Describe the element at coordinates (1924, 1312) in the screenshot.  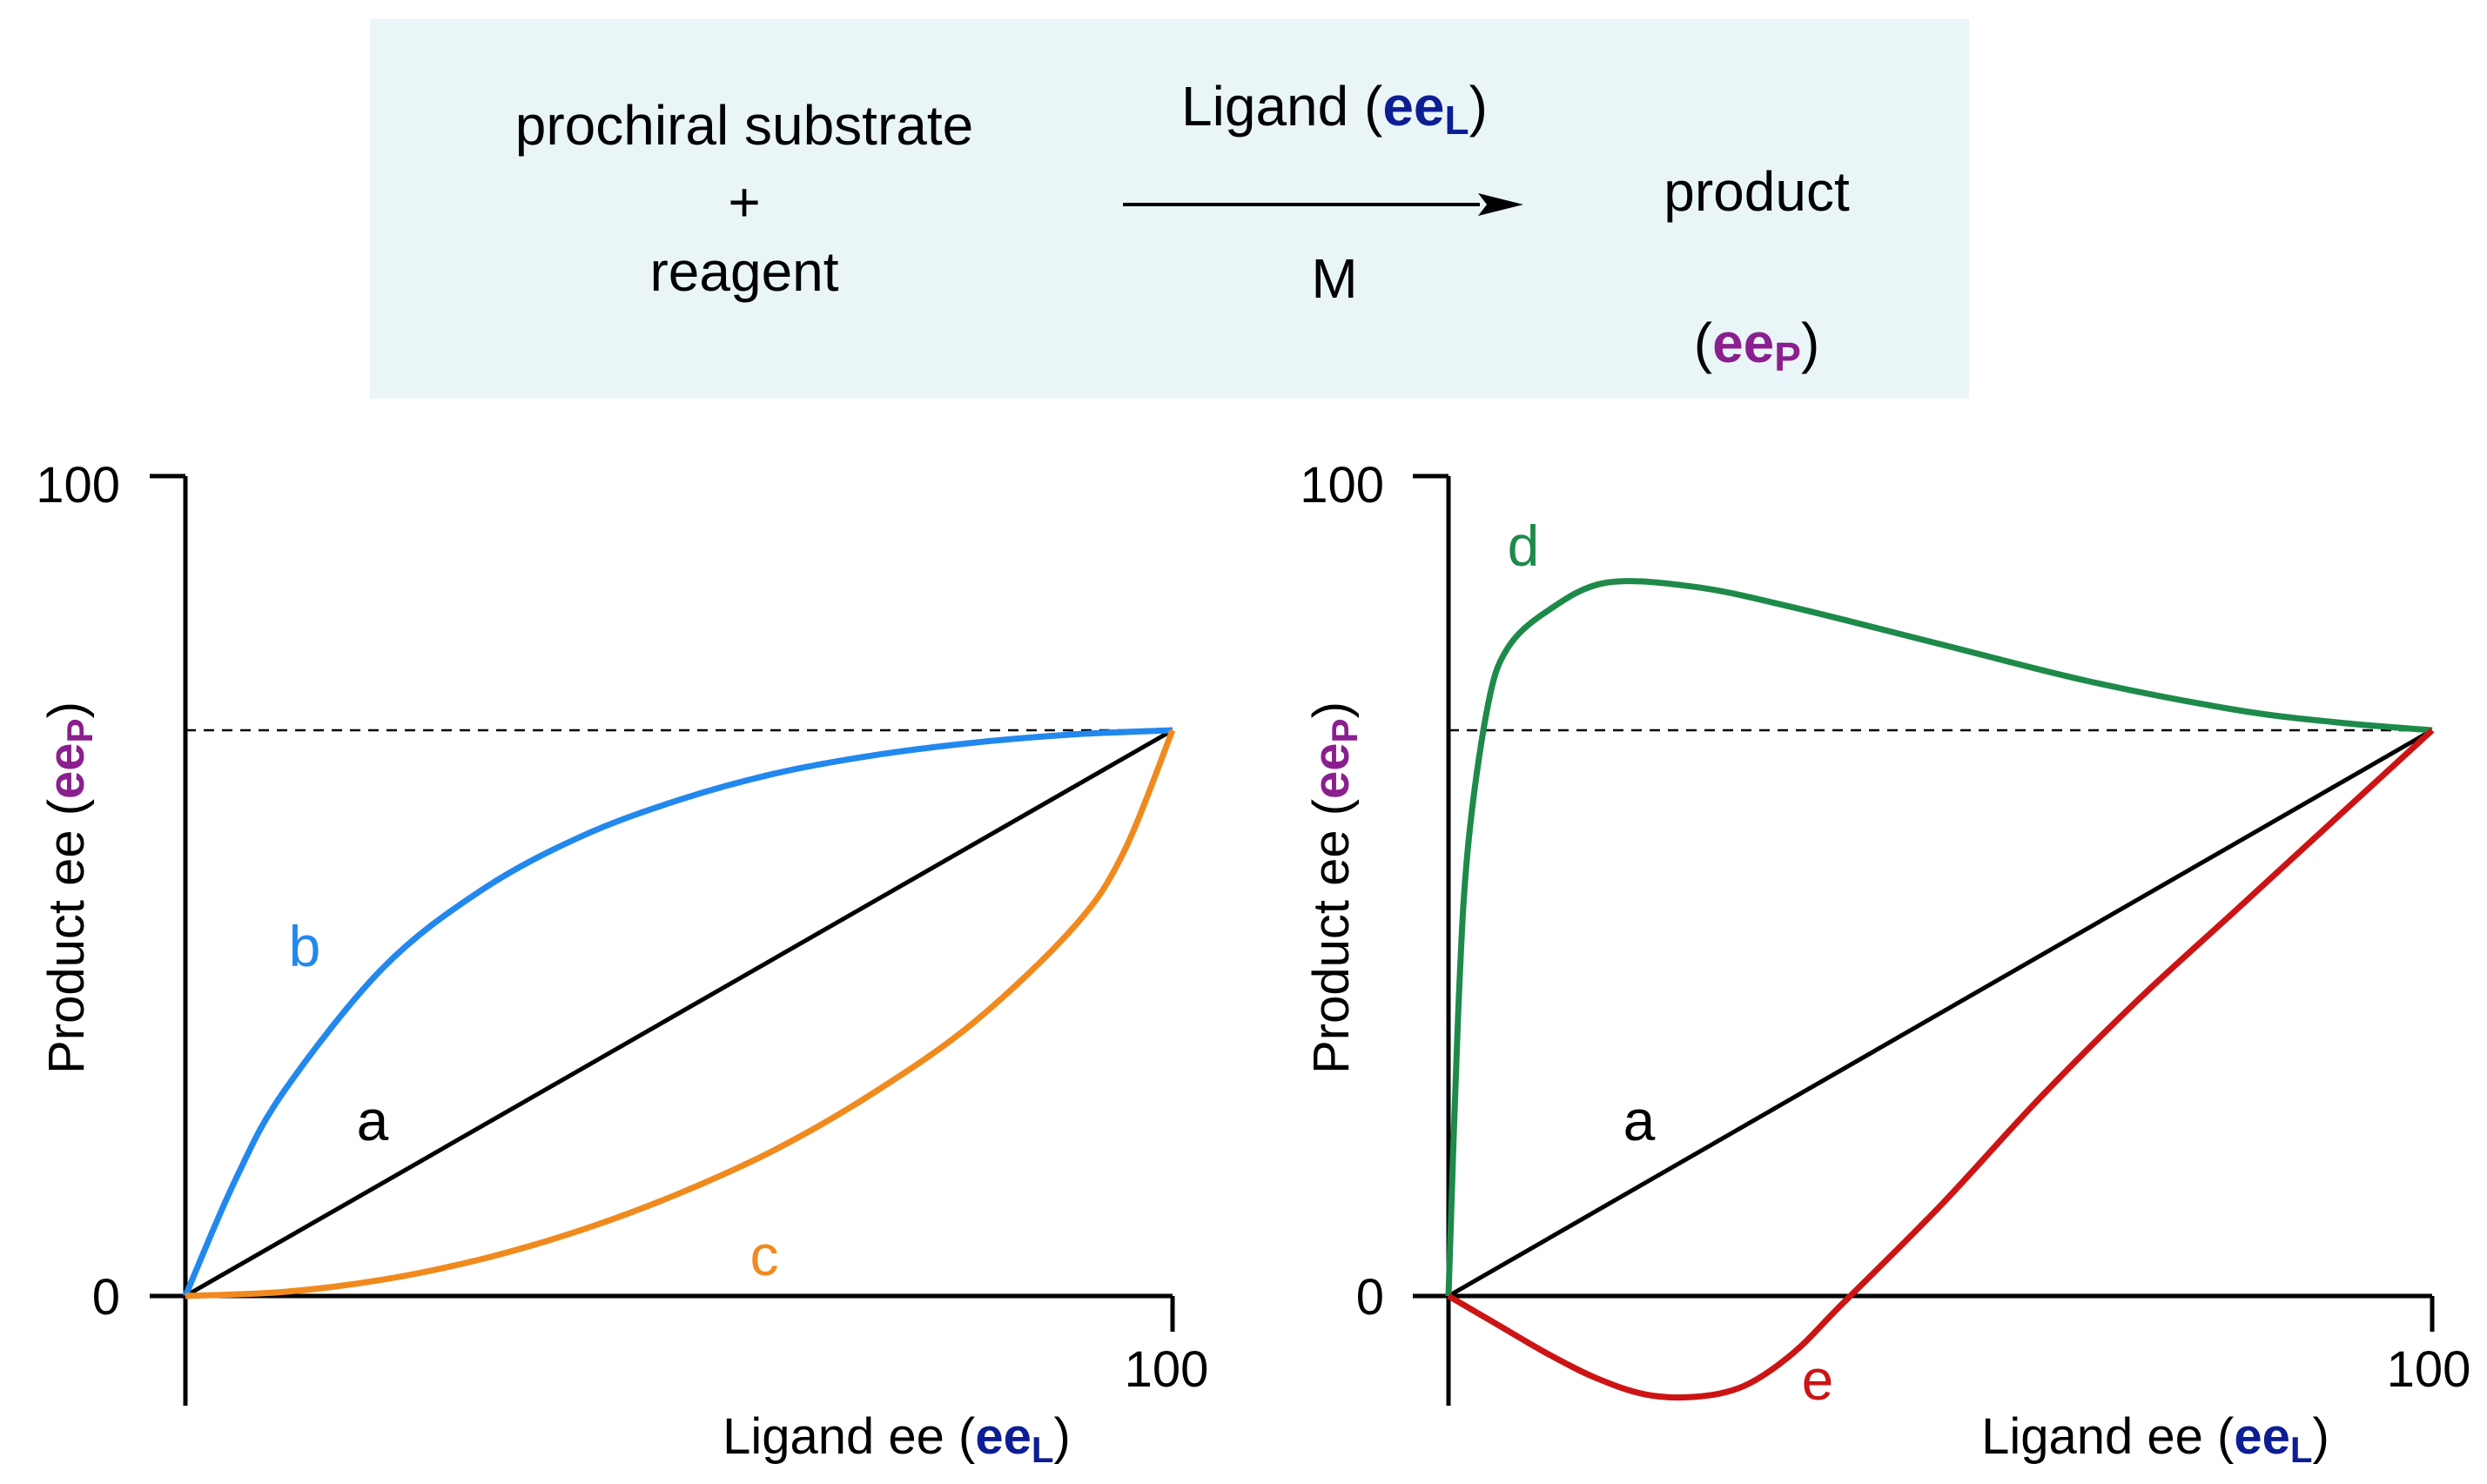
I see `x-axis-right` at that location.